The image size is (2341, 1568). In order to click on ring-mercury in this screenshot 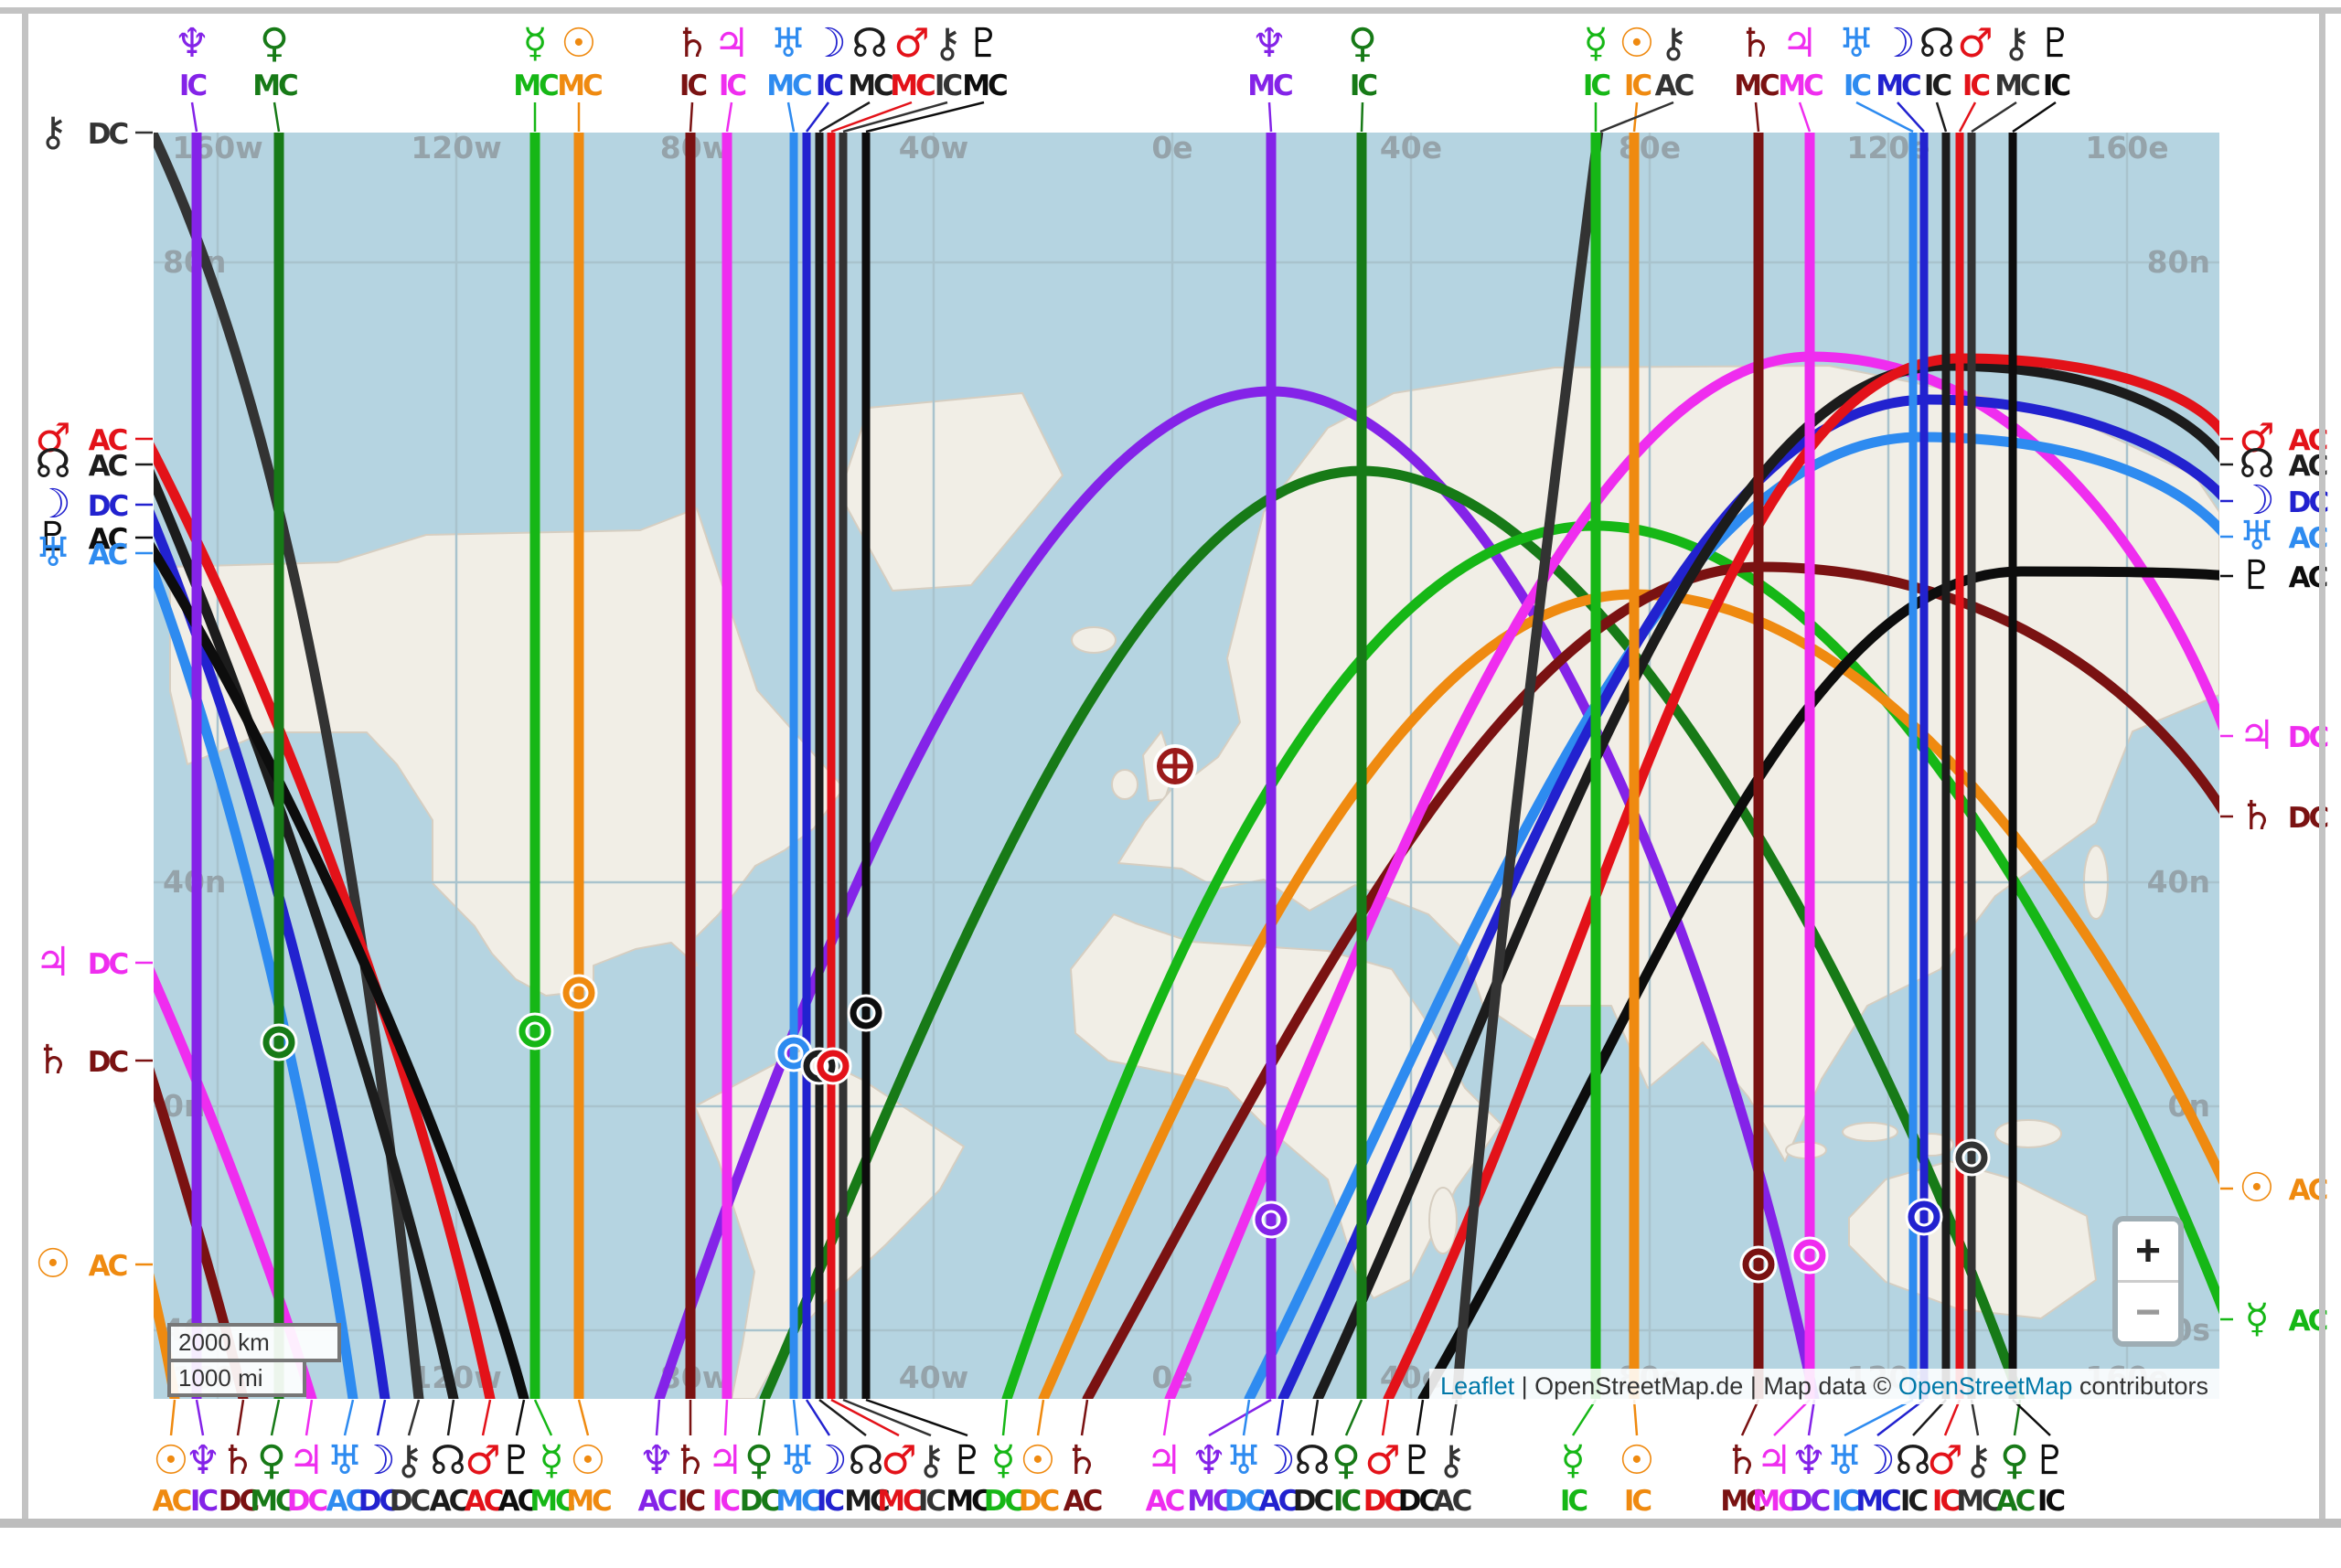, I will do `click(534, 1031)`.